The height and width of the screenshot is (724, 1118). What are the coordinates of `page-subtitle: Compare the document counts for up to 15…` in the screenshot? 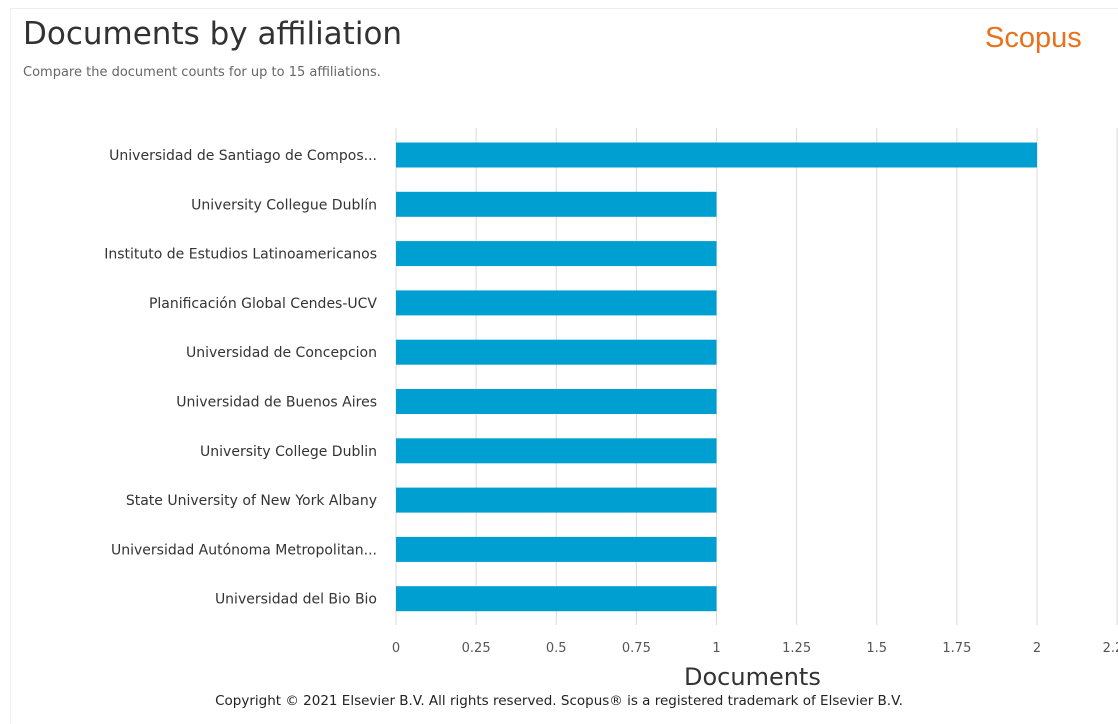 It's located at (202, 72).